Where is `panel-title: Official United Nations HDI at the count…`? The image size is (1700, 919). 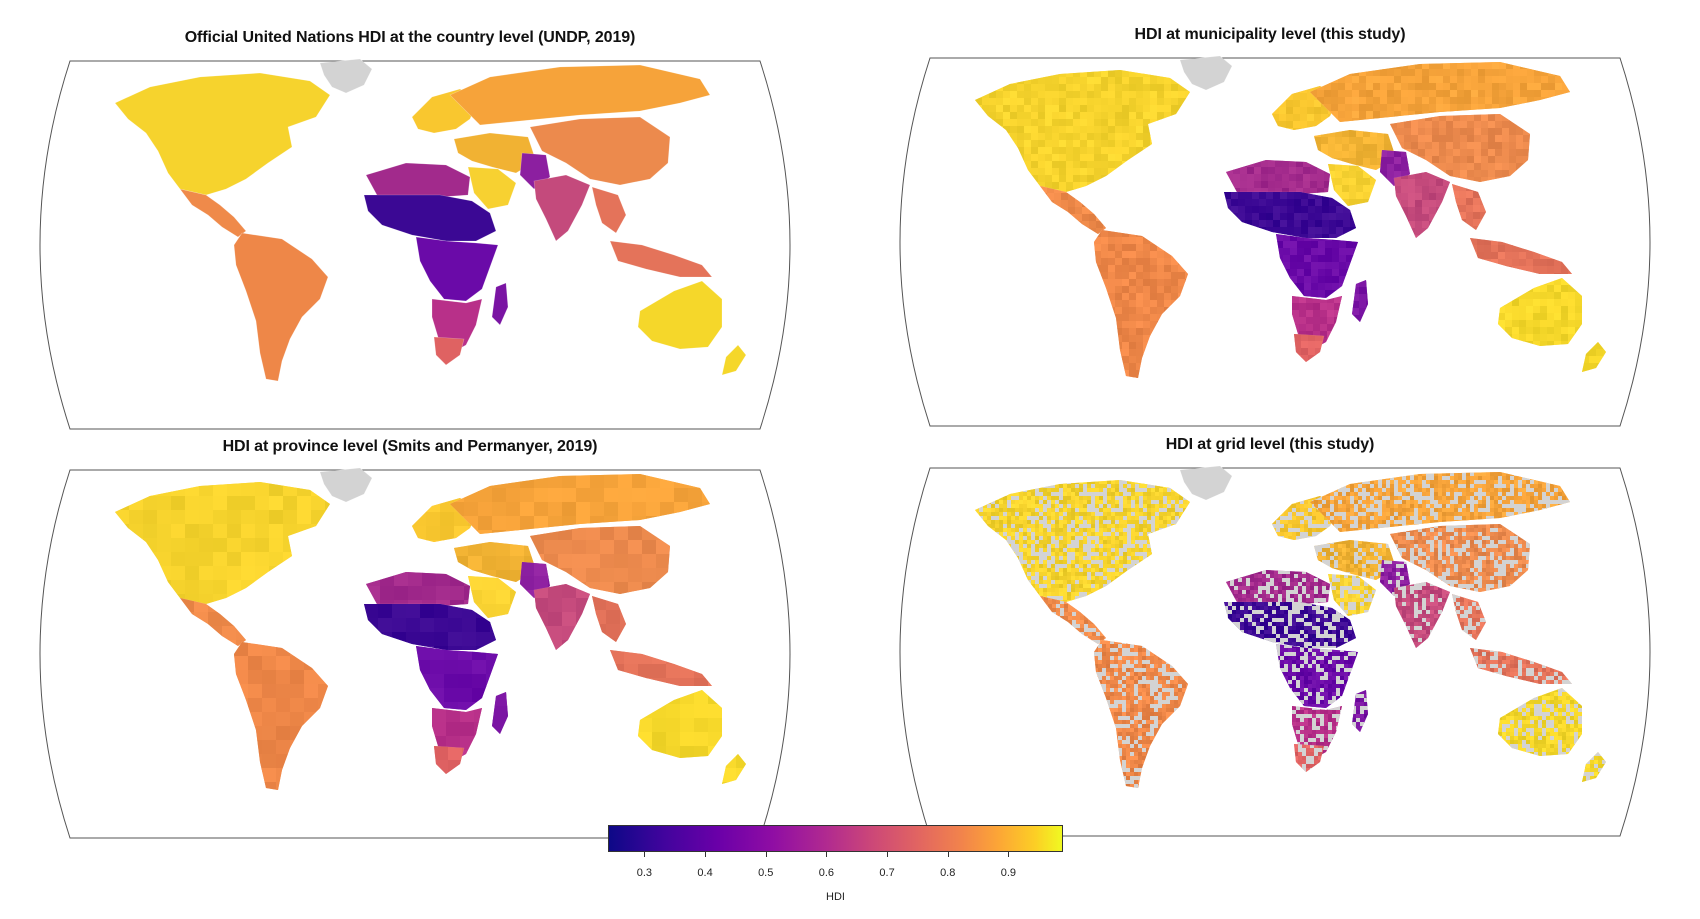 panel-title: Official United Nations HDI at the count… is located at coordinates (410, 37).